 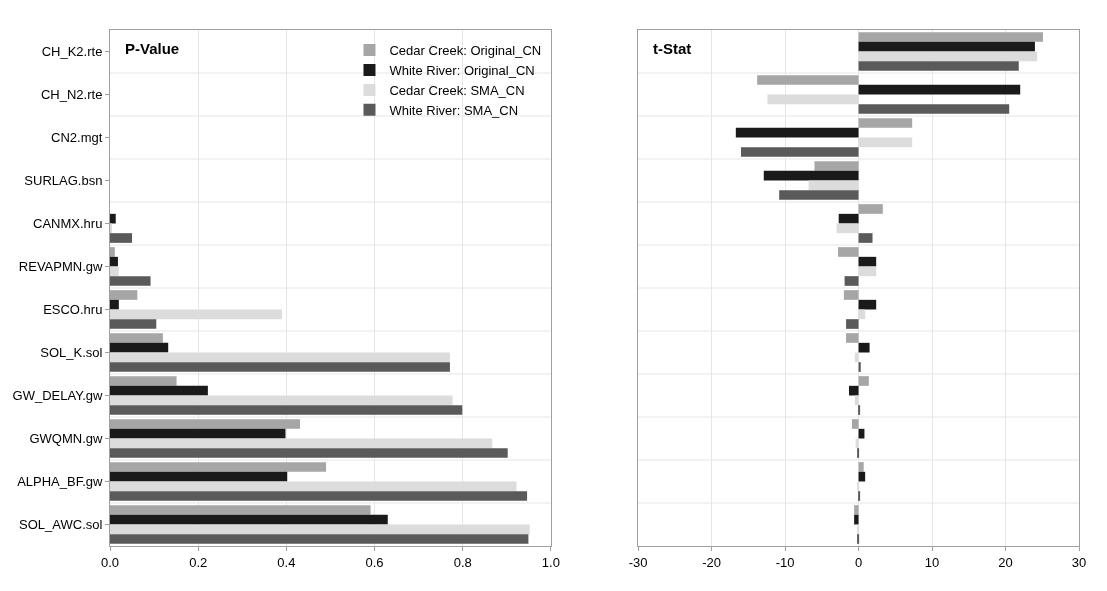 I want to click on y-tick-label: SOL_K.sol, so click(x=71, y=353).